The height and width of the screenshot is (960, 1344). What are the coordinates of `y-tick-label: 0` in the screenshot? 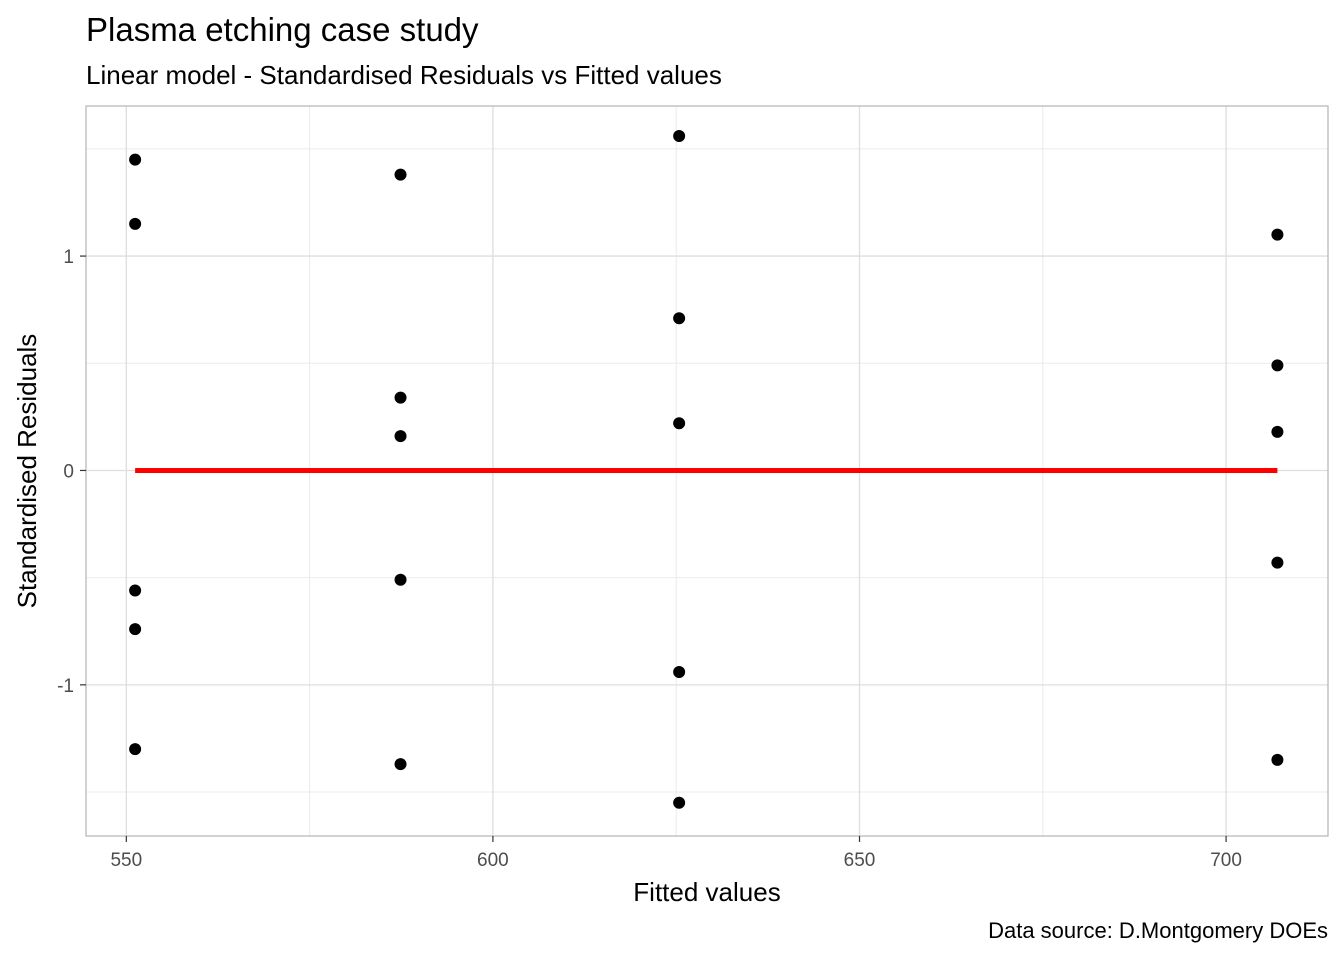 It's located at (68, 471).